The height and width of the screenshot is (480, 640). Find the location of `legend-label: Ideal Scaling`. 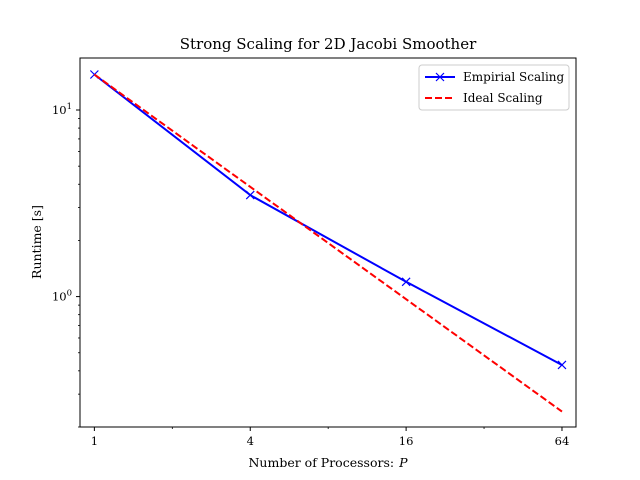

legend-label: Ideal Scaling is located at coordinates (503, 98).